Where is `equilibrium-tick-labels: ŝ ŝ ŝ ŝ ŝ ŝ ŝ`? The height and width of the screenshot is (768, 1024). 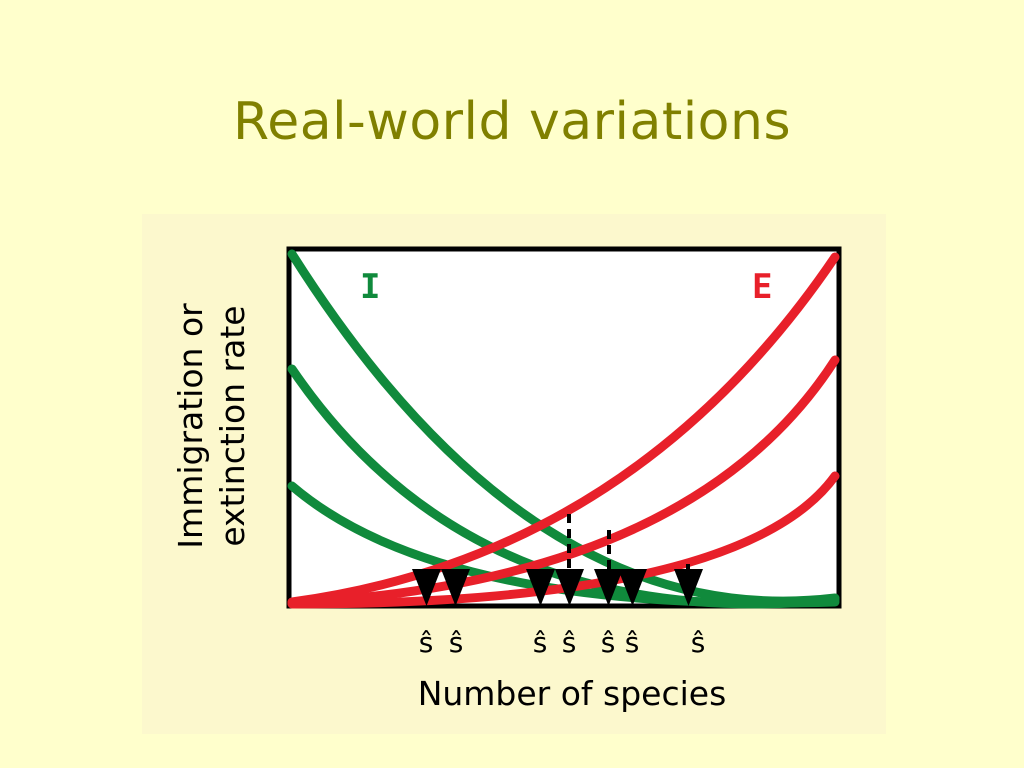 equilibrium-tick-labels: ŝ ŝ ŝ ŝ ŝ ŝ ŝ is located at coordinates (562, 642).